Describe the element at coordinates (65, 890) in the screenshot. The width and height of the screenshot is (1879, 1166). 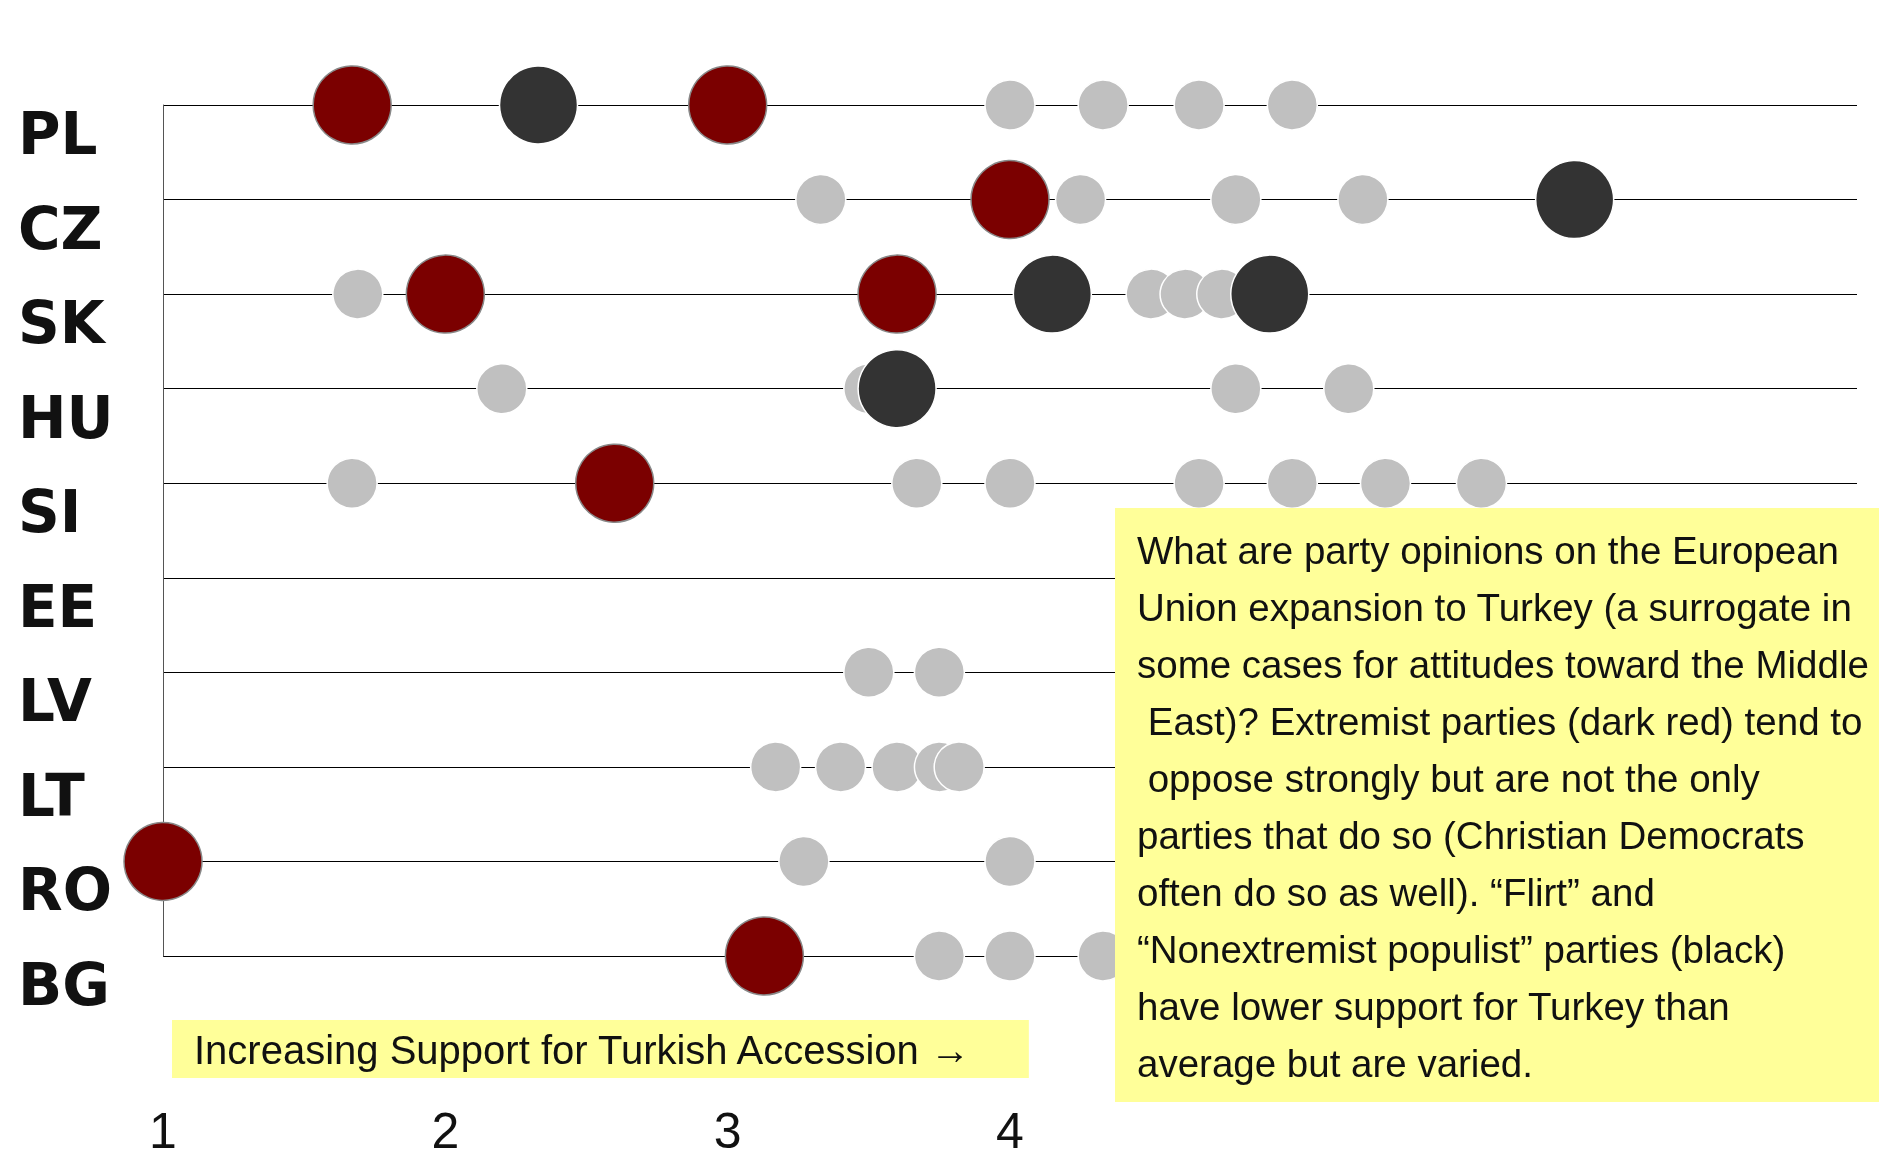
I see `y-tick-label: RO` at that location.